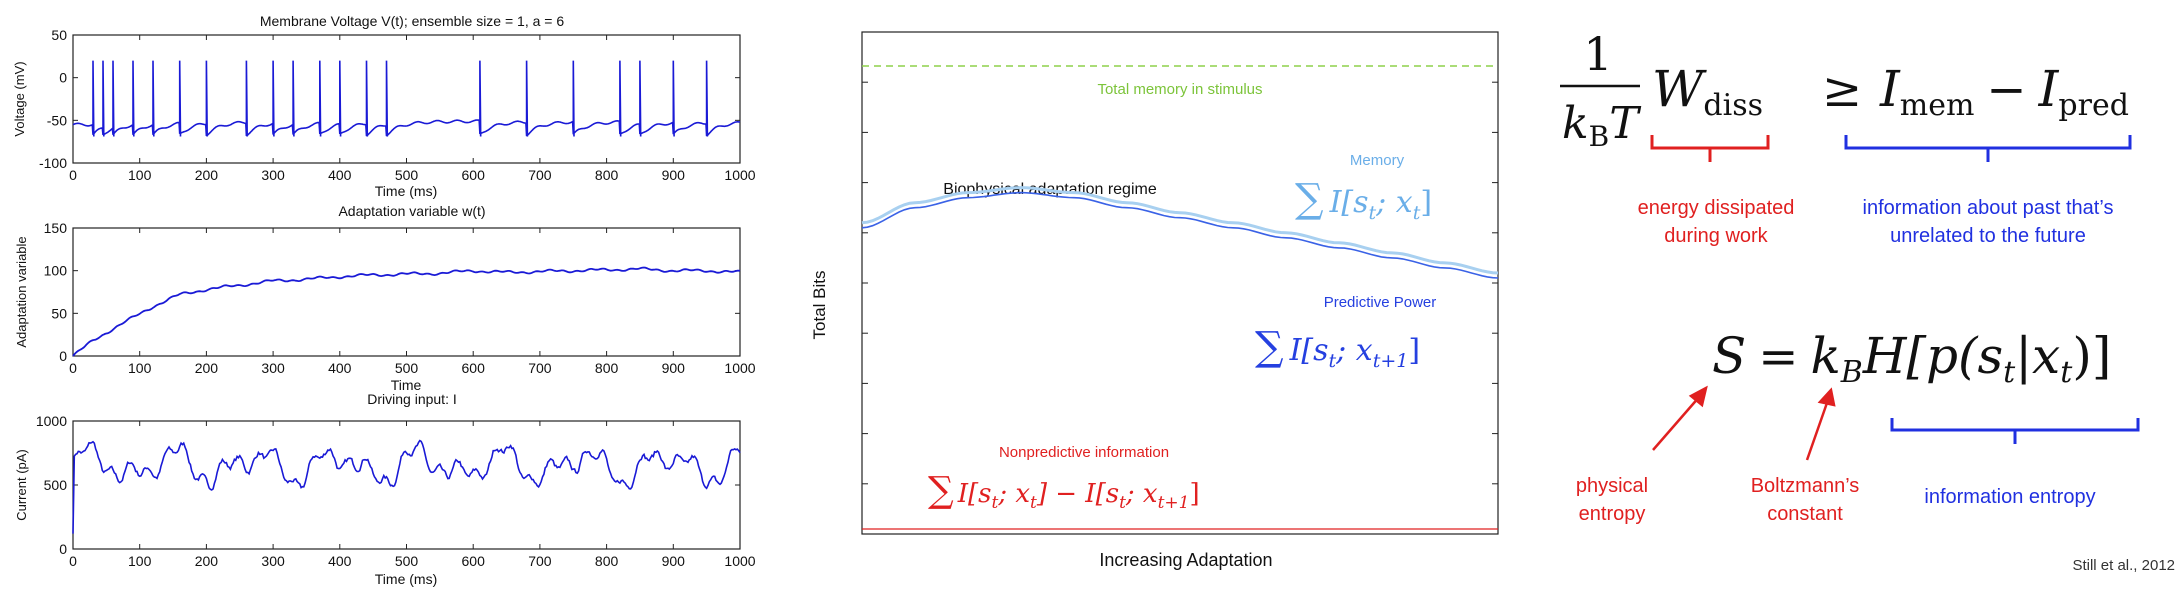 This screenshot has width=2183, height=597. I want to click on memory-formula: ∑ I[st; xt], so click(1363, 200).